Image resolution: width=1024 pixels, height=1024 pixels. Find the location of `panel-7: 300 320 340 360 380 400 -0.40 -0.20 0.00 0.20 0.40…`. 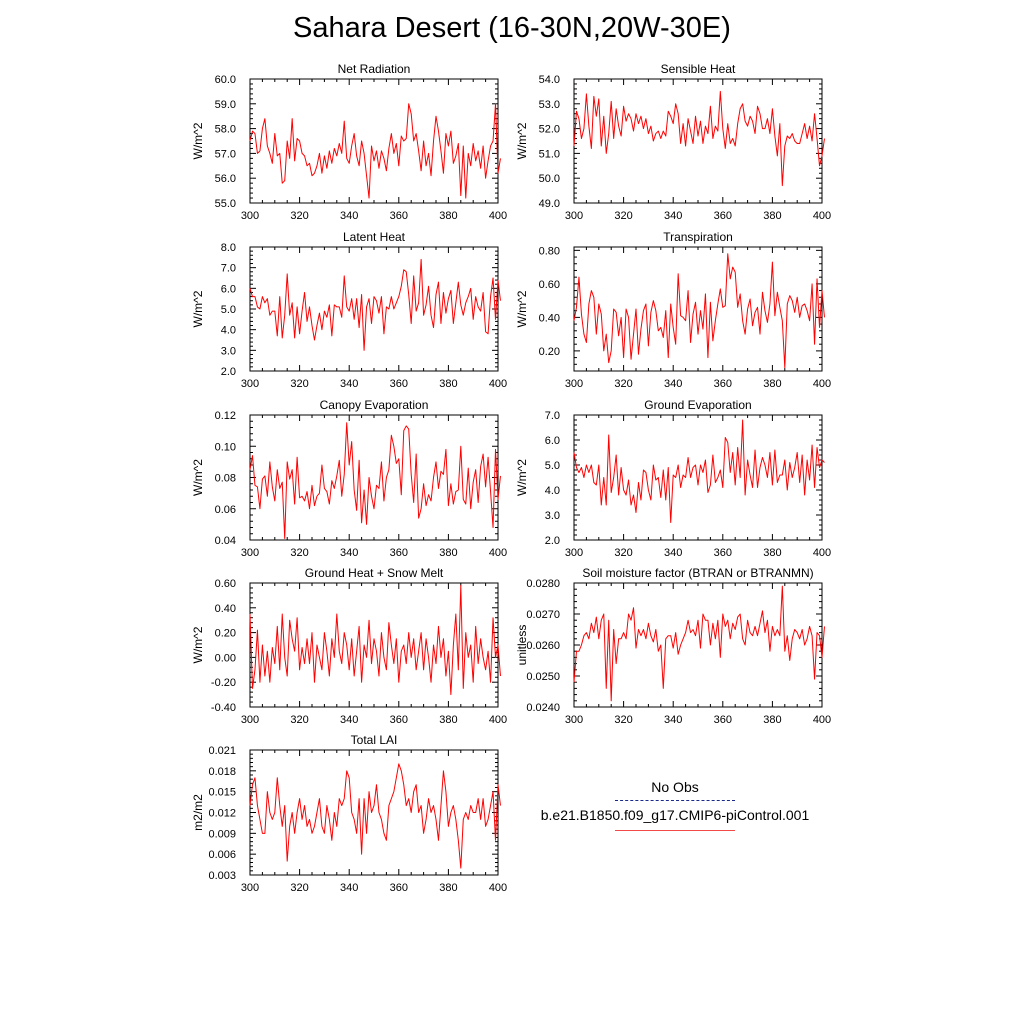

panel-7: 300 320 340 360 380 400 -0.40 -0.20 0.00 0.20 0.40… is located at coordinates (349, 646).